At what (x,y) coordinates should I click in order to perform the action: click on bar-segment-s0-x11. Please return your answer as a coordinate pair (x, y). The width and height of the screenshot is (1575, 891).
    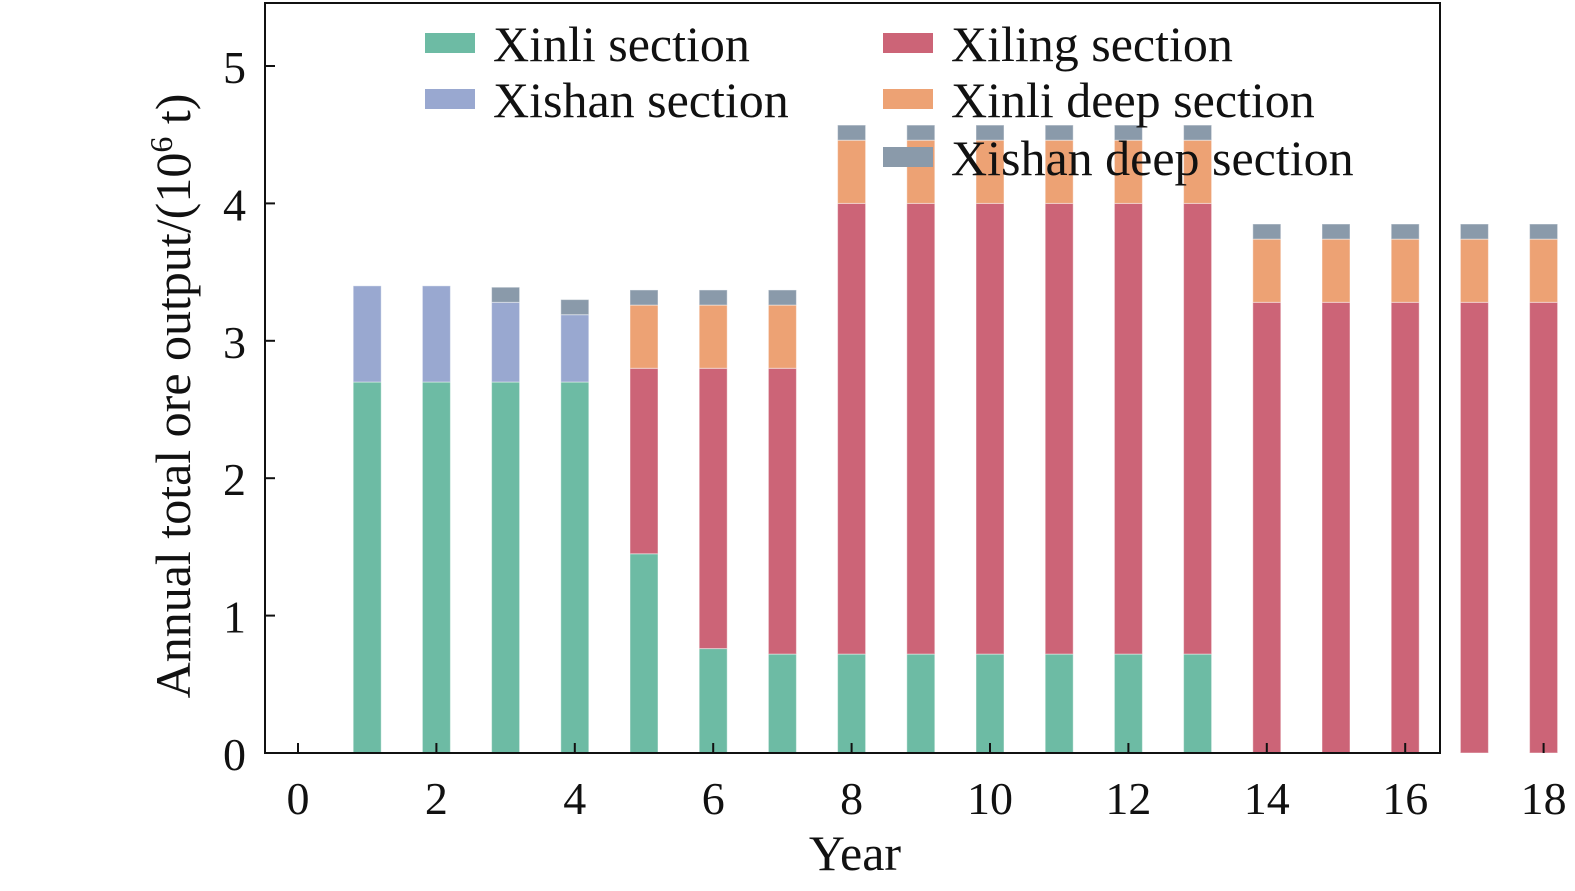
    Looking at the image, I should click on (1059, 703).